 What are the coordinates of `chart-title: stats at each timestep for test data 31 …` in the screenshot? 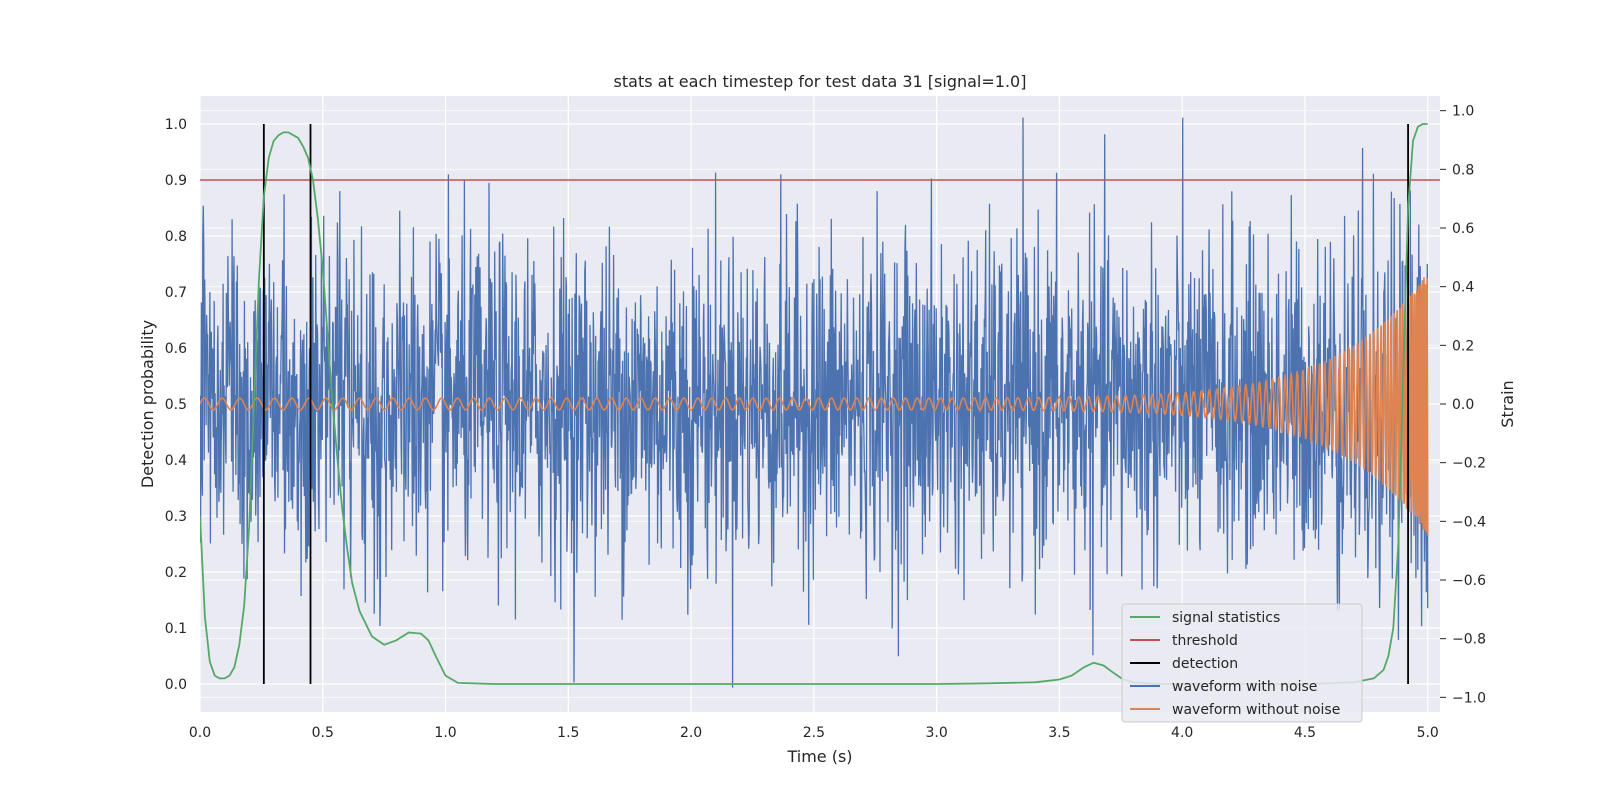 It's located at (820, 81).